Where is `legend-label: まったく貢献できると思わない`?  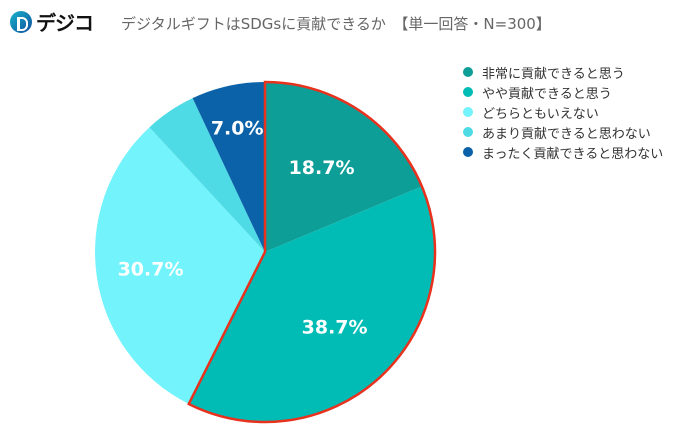 legend-label: まったく貢献できると思わない is located at coordinates (573, 154).